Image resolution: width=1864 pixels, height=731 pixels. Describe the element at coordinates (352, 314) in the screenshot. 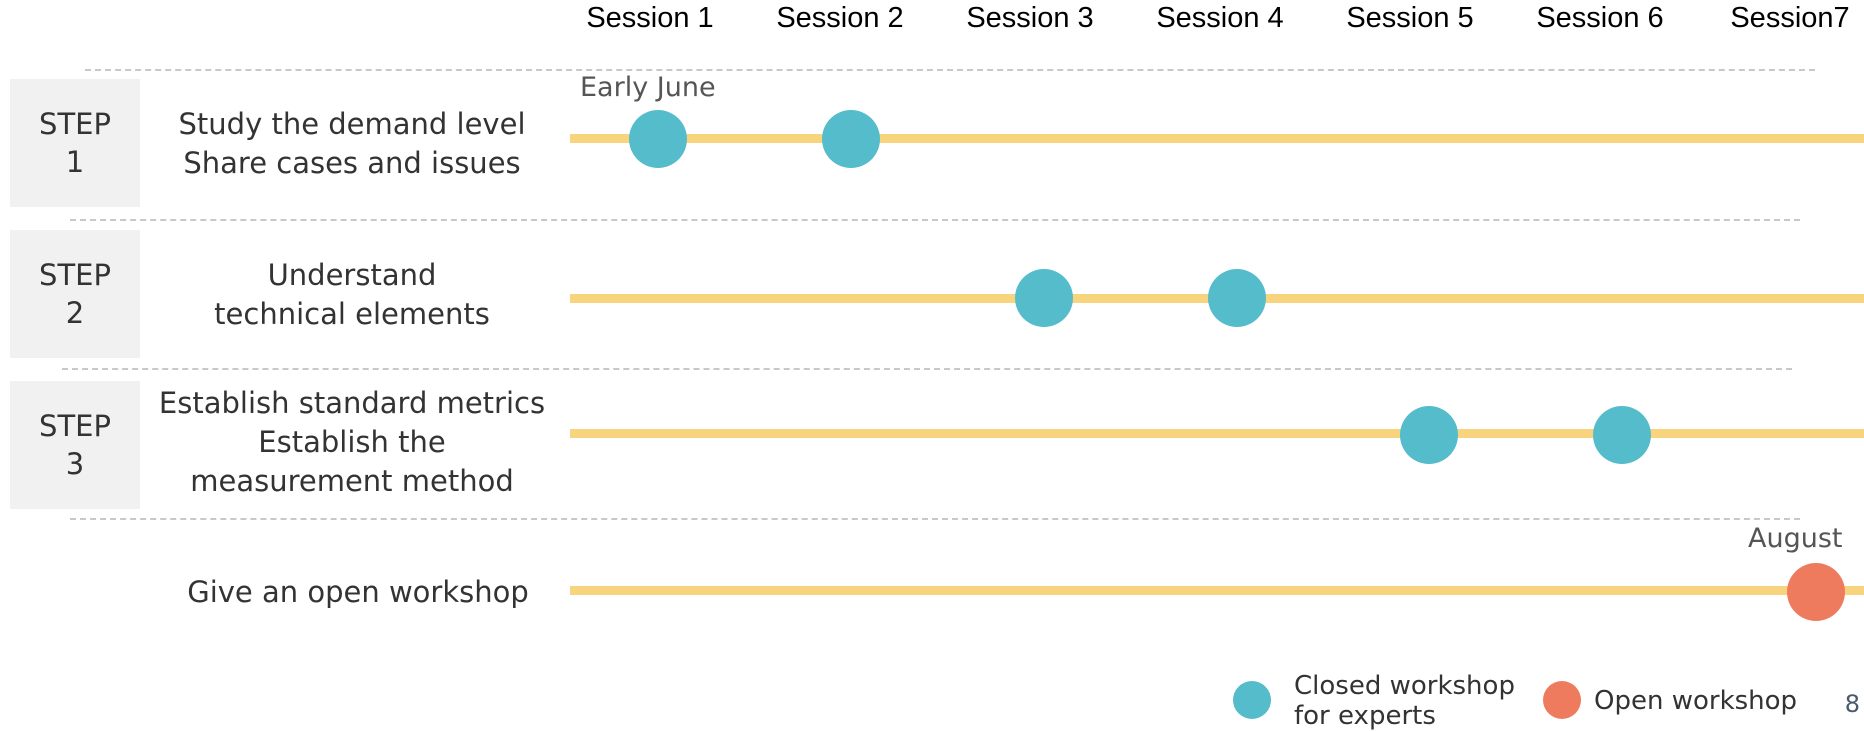

I see `step-description-line: technical elements` at that location.